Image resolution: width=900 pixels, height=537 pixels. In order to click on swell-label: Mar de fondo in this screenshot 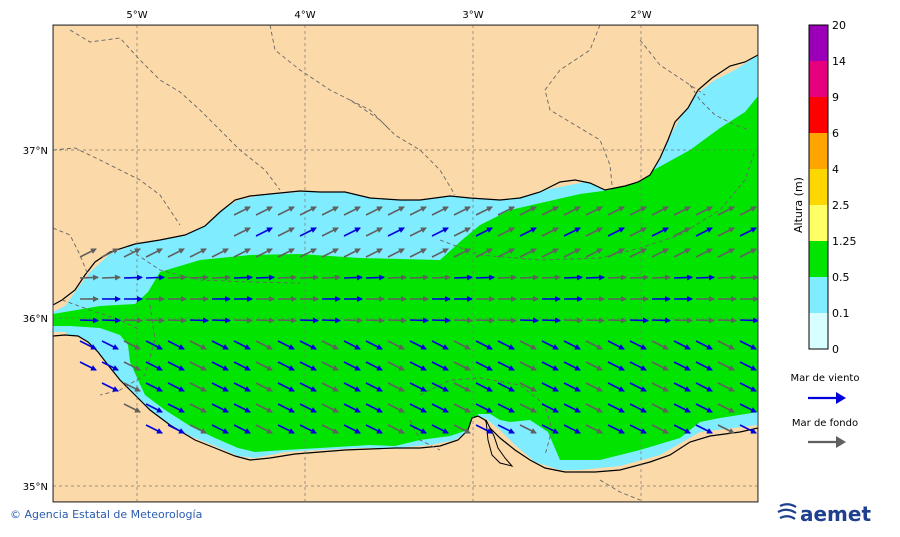, I will do `click(825, 423)`.